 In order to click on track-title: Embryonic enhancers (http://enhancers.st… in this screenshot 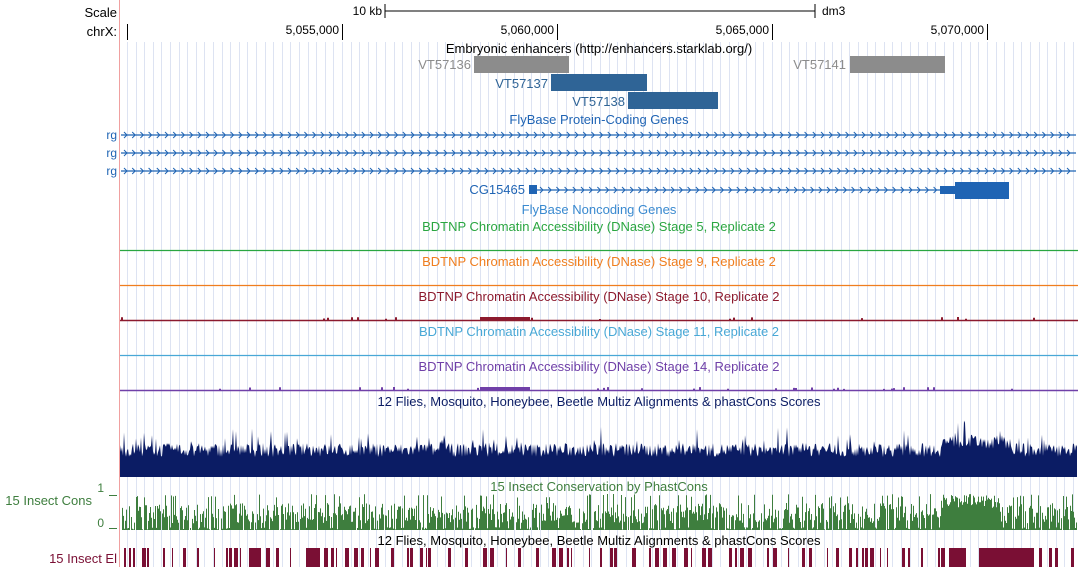, I will do `click(599, 48)`.